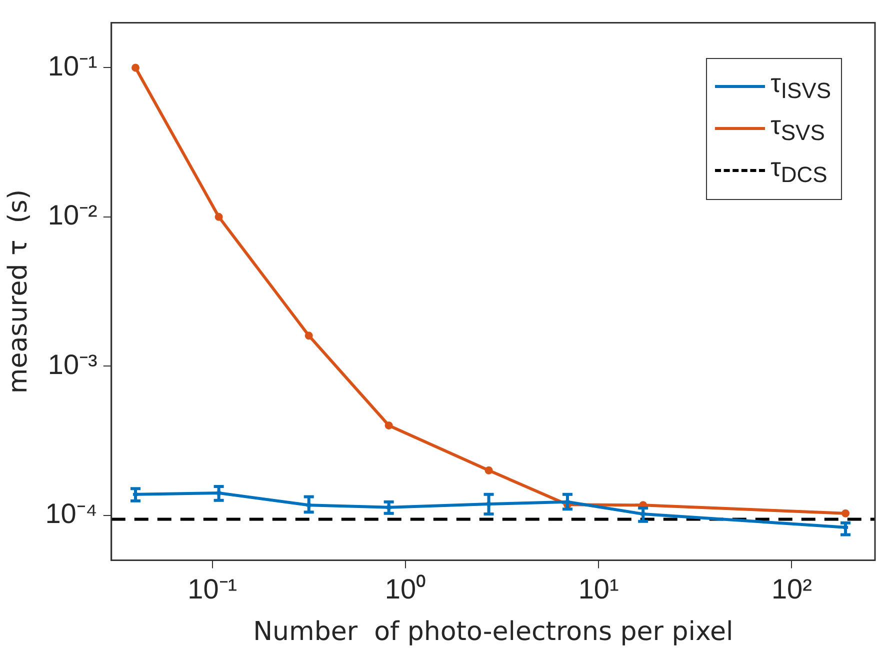 Image resolution: width=882 pixels, height=659 pixels. I want to click on x-tick-label: 10¹, so click(598, 589).